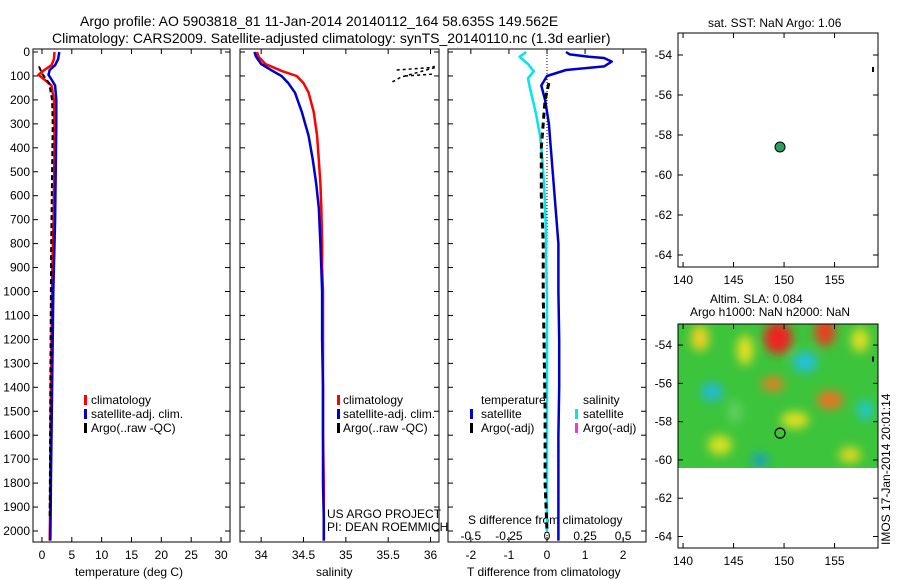 Image resolution: width=900 pixels, height=580 pixels. Describe the element at coordinates (290, 296) in the screenshot. I see `climatology-line` at that location.